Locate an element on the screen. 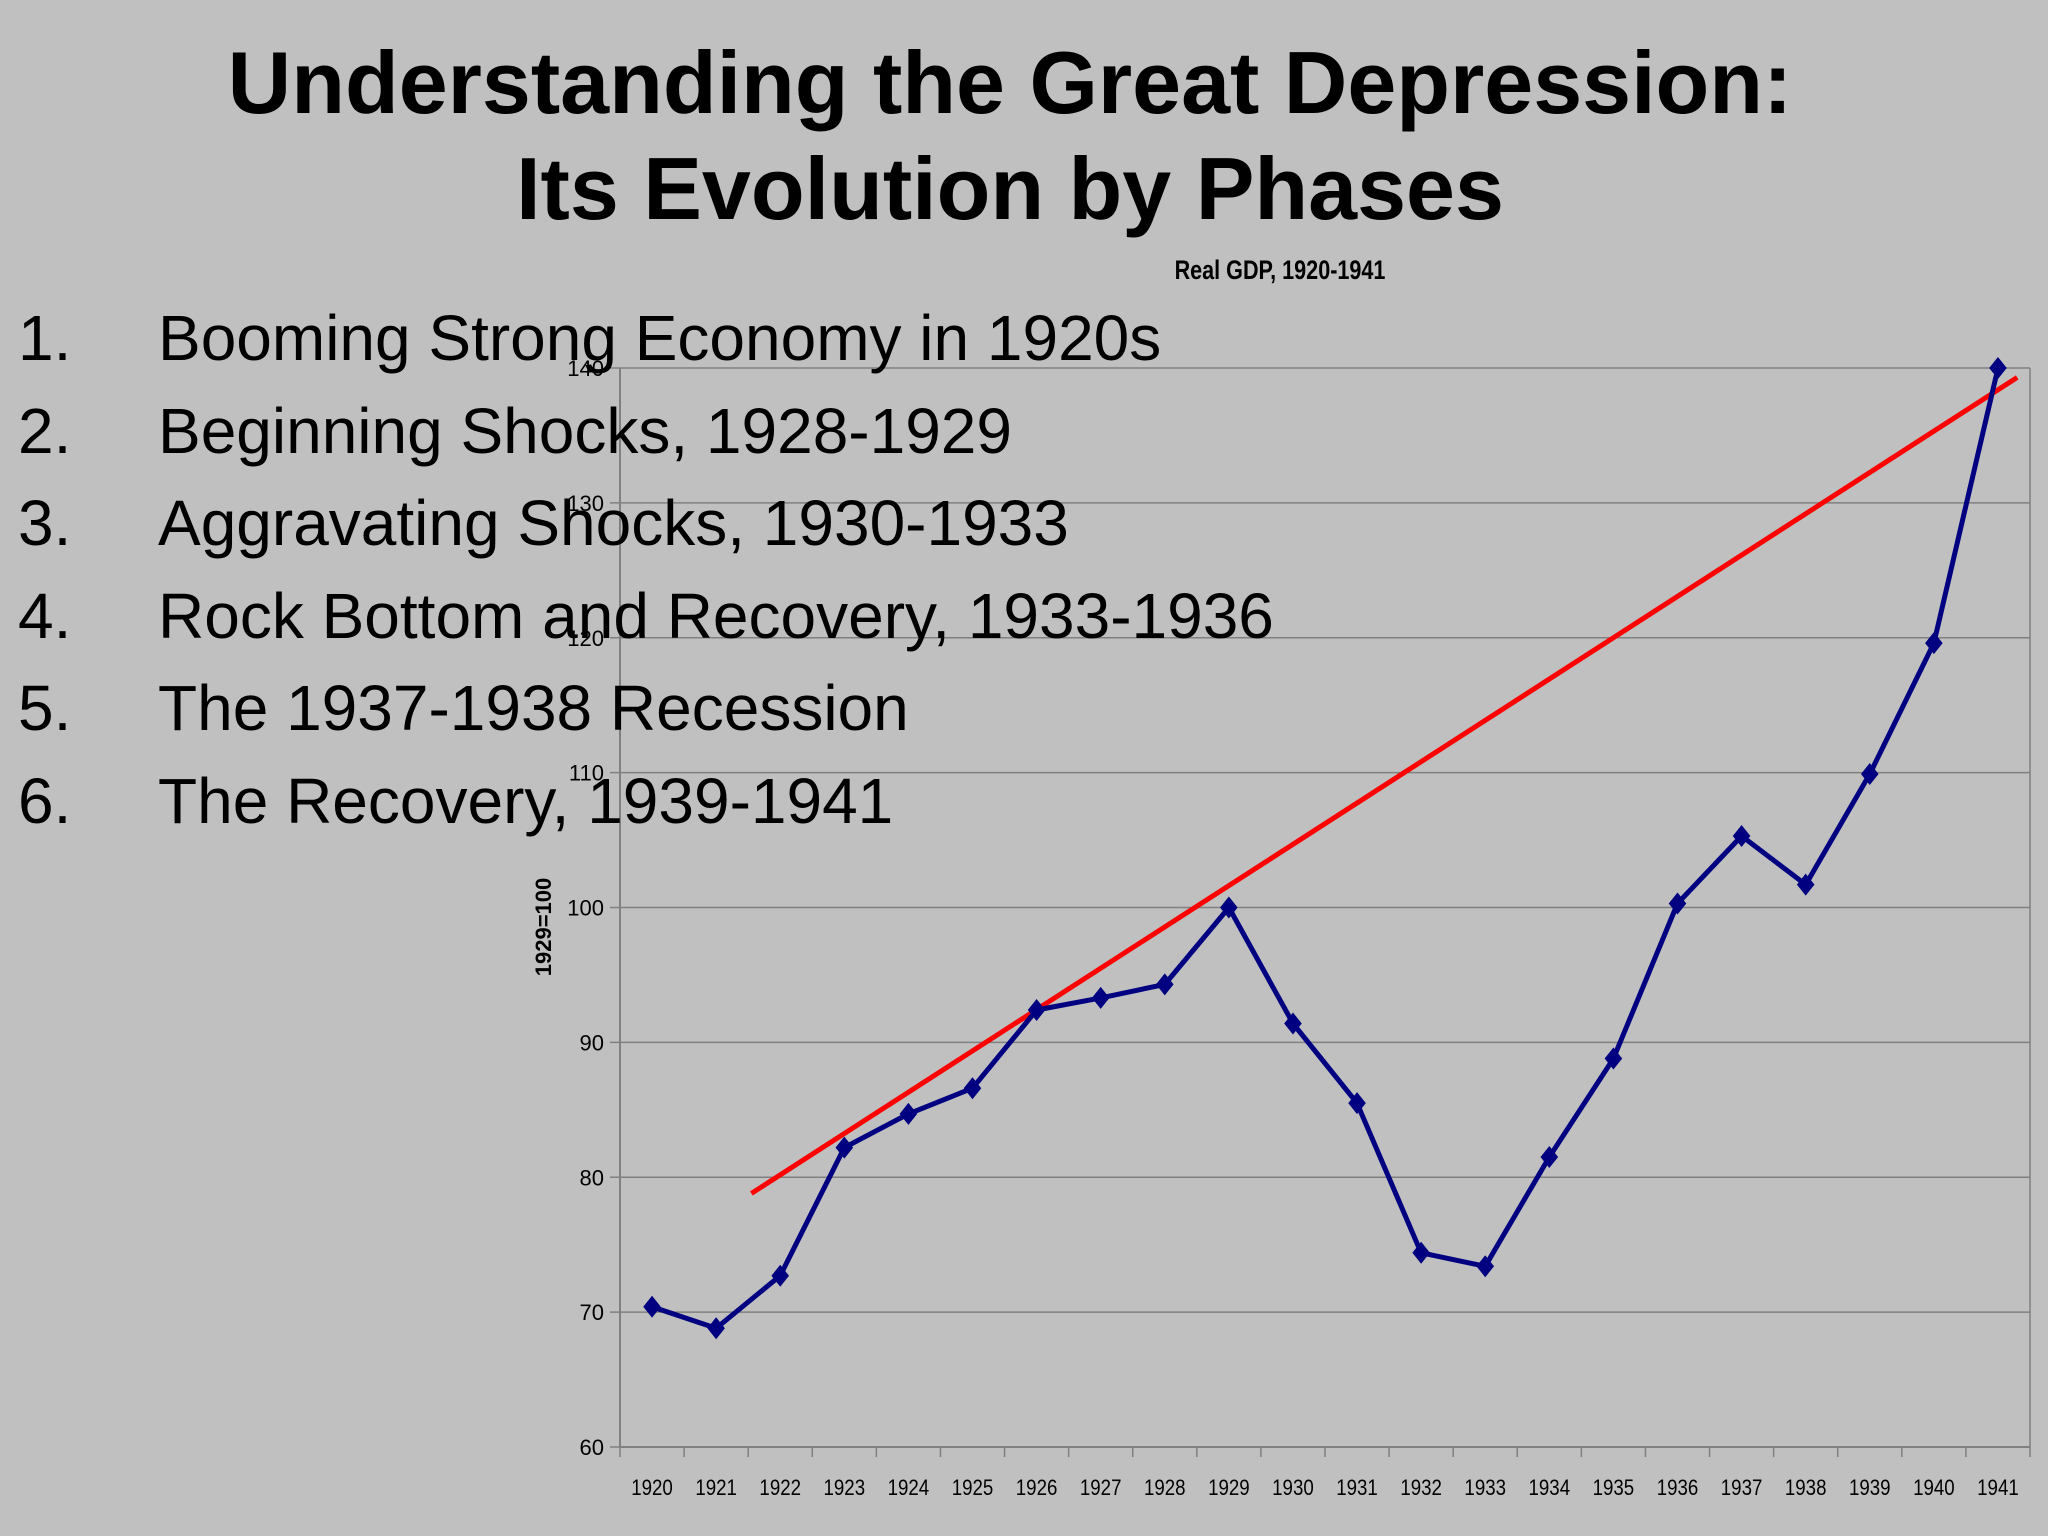 The image size is (2048, 1536). title-line-2: Its Evolution by Phases is located at coordinates (1010, 188).